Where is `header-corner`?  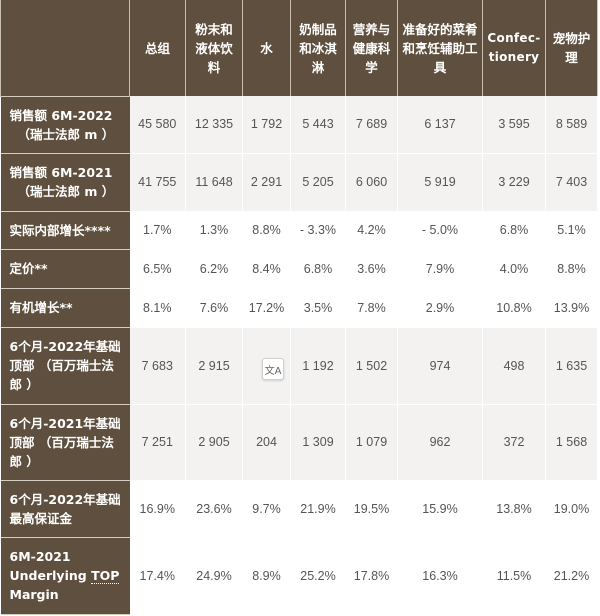 header-corner is located at coordinates (65, 48).